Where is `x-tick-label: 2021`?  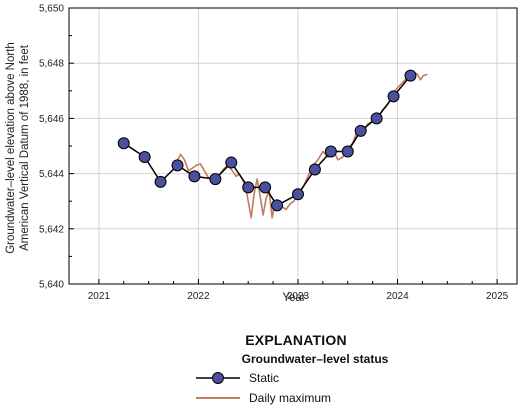 x-tick-label: 2021 is located at coordinates (99, 296).